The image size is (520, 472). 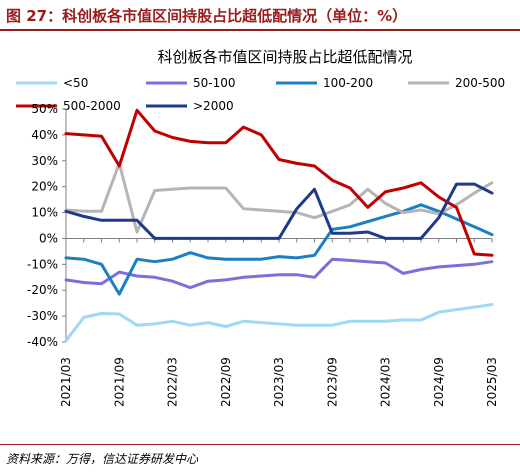 What do you see at coordinates (66, 382) in the screenshot?
I see `x-tick-label: 2021/03` at bounding box center [66, 382].